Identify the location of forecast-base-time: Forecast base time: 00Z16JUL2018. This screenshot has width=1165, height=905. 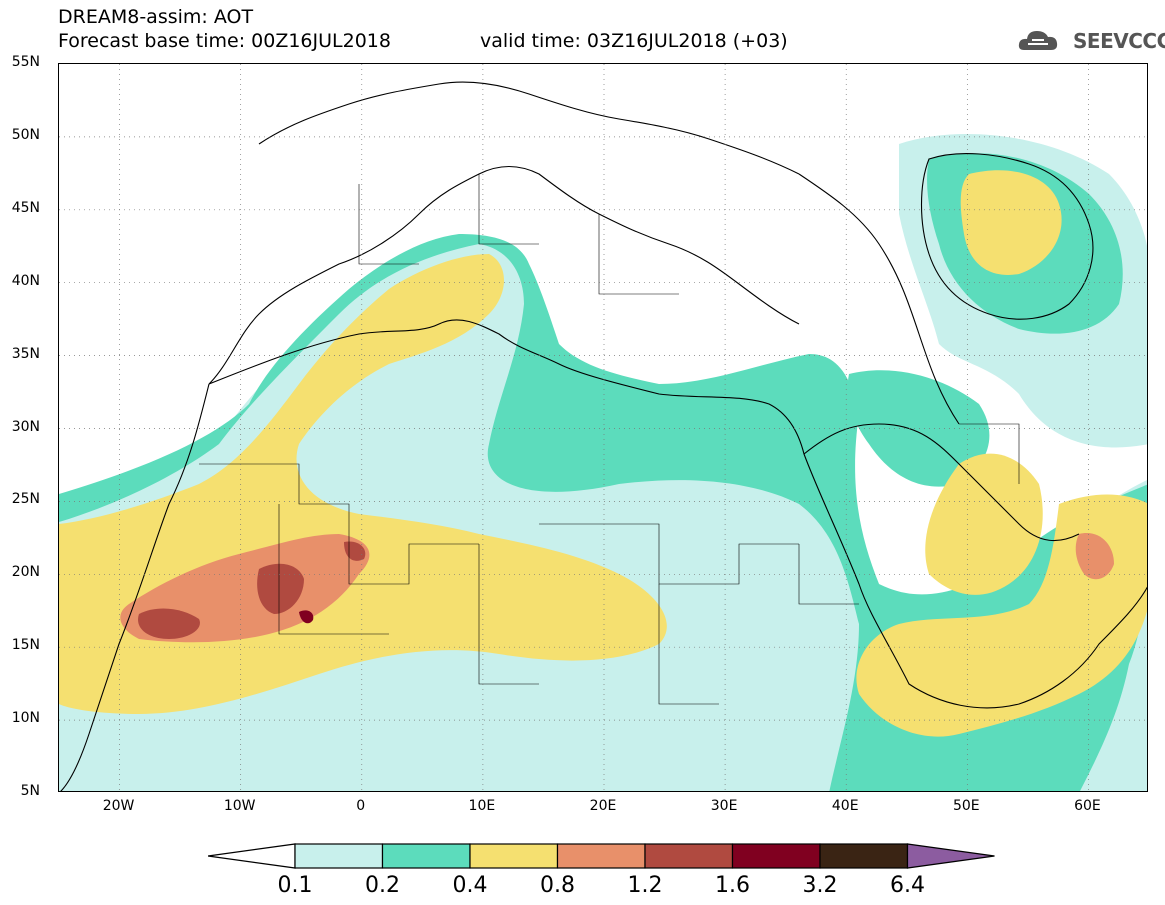
(224, 41).